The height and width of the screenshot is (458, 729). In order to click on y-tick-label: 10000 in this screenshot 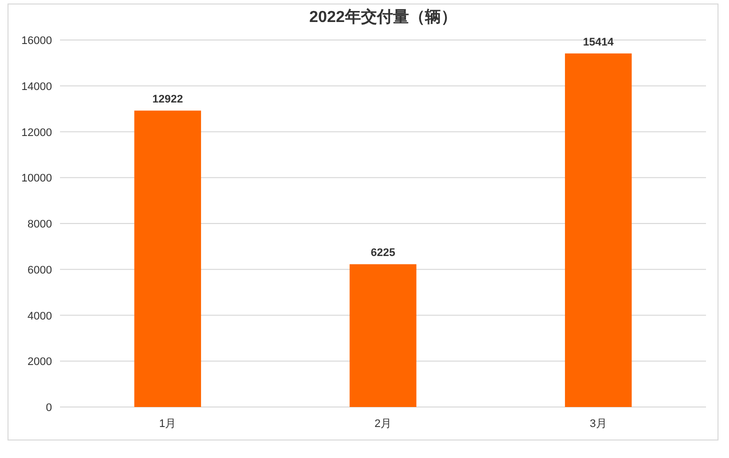, I will do `click(36, 178)`.